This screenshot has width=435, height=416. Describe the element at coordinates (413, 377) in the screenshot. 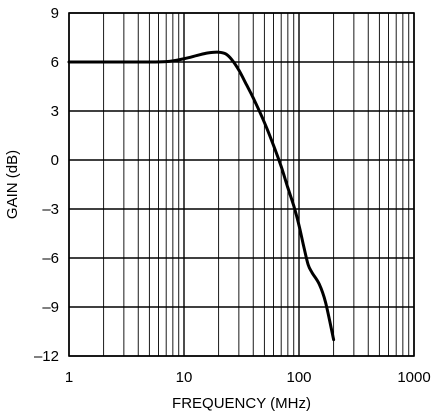

I see `x-tick-label: 1000` at that location.